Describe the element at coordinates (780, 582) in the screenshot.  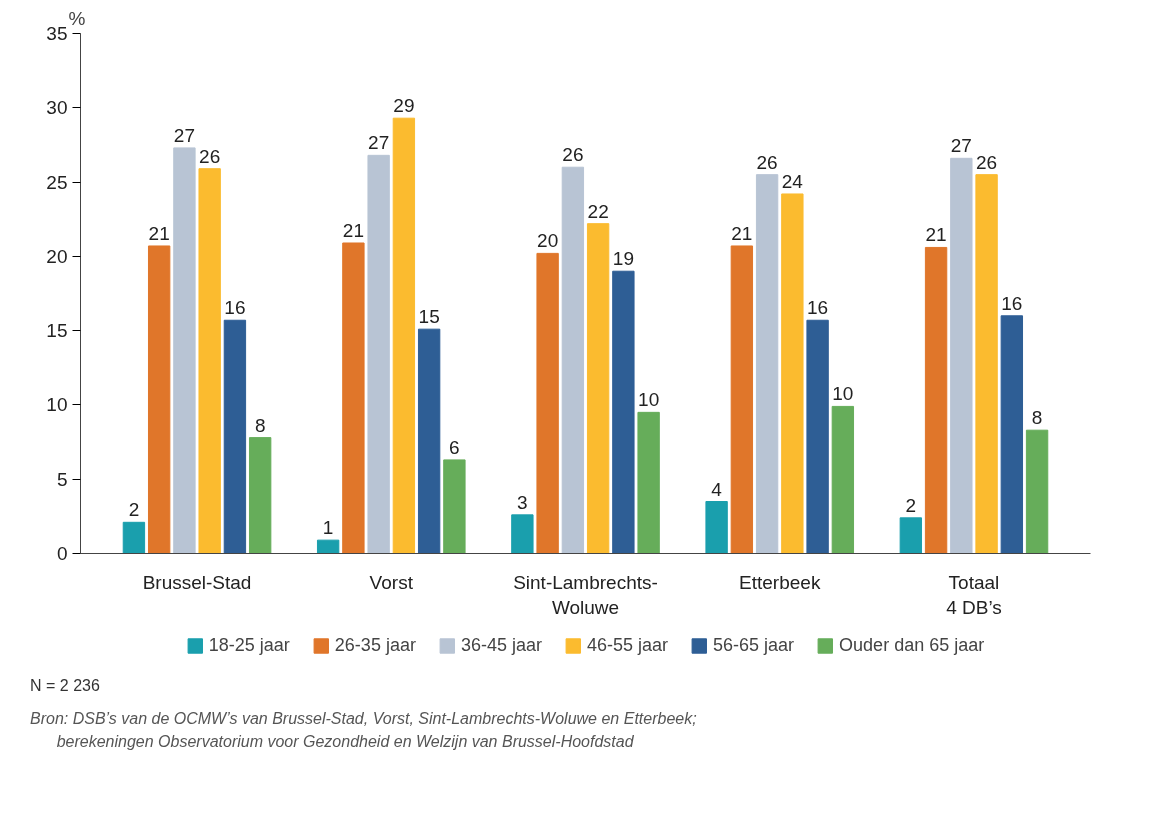
I see `x-tick-label: Etterbeek` at that location.